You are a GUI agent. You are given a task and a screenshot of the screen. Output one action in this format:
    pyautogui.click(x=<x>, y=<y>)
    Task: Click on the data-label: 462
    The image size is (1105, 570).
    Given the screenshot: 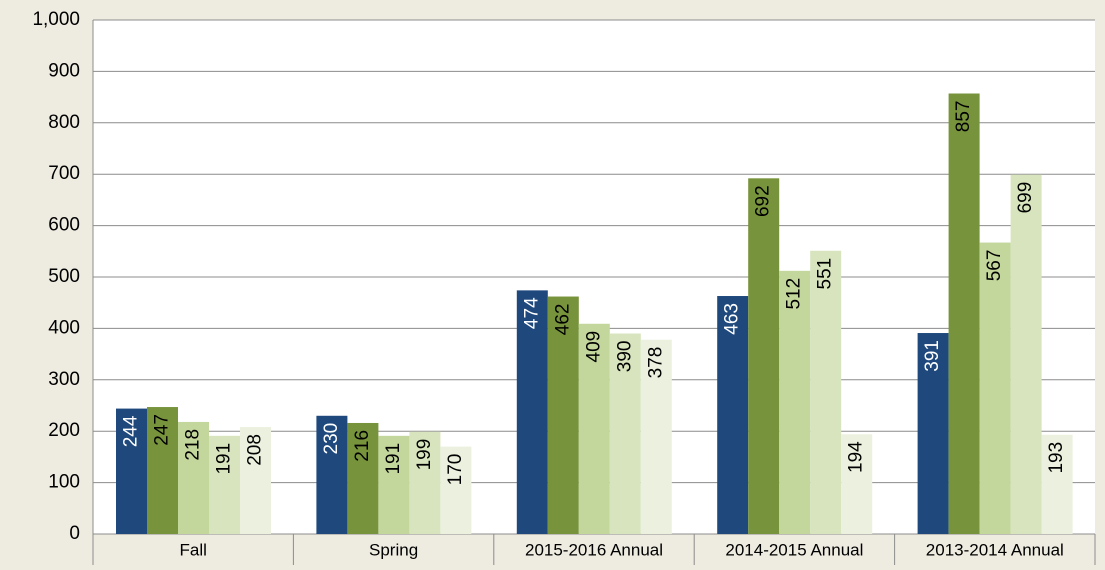 What is the action you would take?
    pyautogui.click(x=562, y=320)
    